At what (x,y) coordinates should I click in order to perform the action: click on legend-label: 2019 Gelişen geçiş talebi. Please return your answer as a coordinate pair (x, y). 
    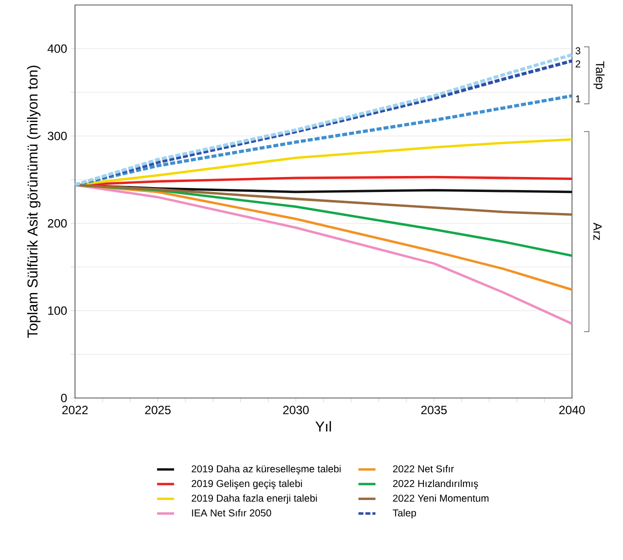
    Looking at the image, I should click on (247, 485).